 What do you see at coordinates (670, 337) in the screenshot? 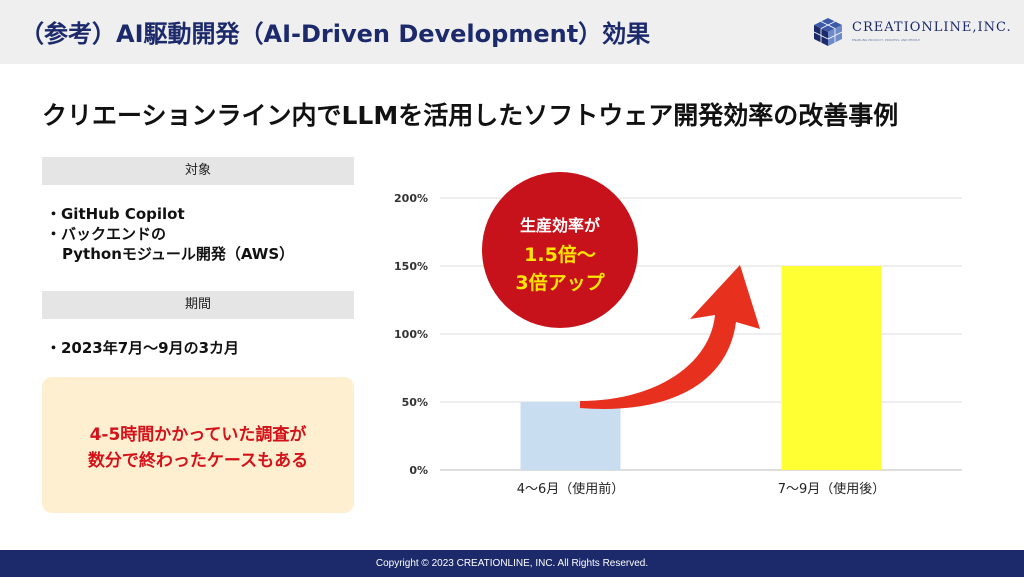
I see `trend-up-arrow-icon` at bounding box center [670, 337].